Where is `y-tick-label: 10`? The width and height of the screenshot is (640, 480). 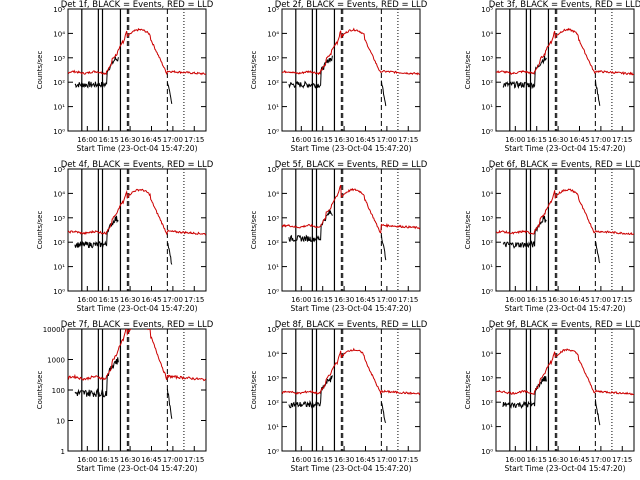
y-tick-label: 10 is located at coordinates (60, 422).